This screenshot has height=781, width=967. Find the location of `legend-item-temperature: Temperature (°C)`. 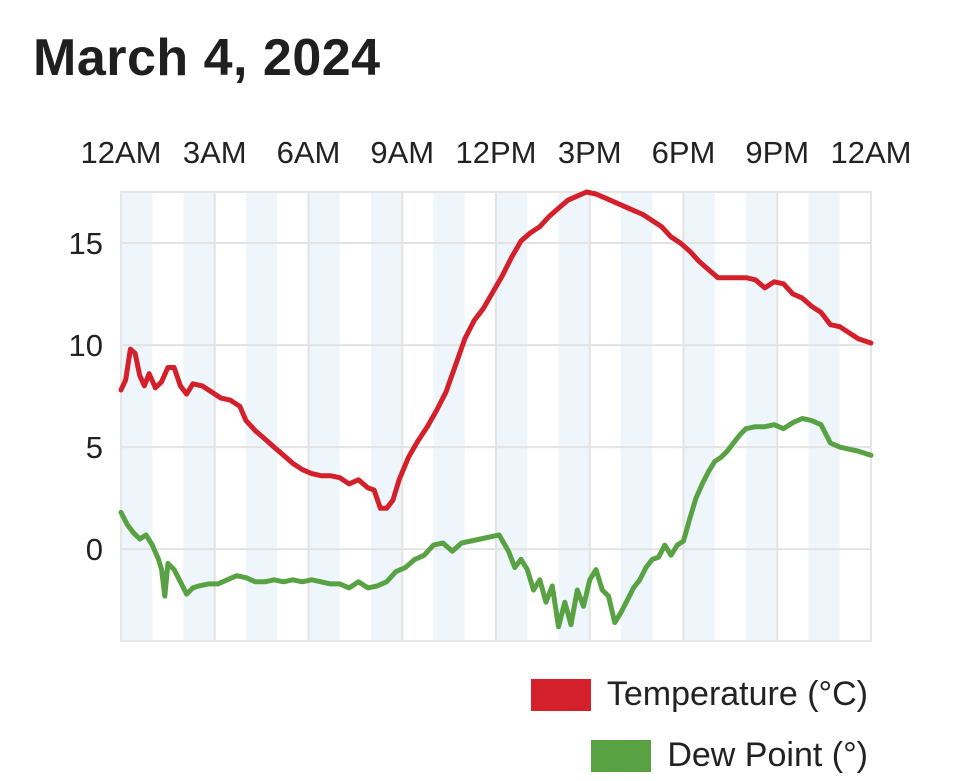

legend-item-temperature: Temperature (°C) is located at coordinates (699, 694).